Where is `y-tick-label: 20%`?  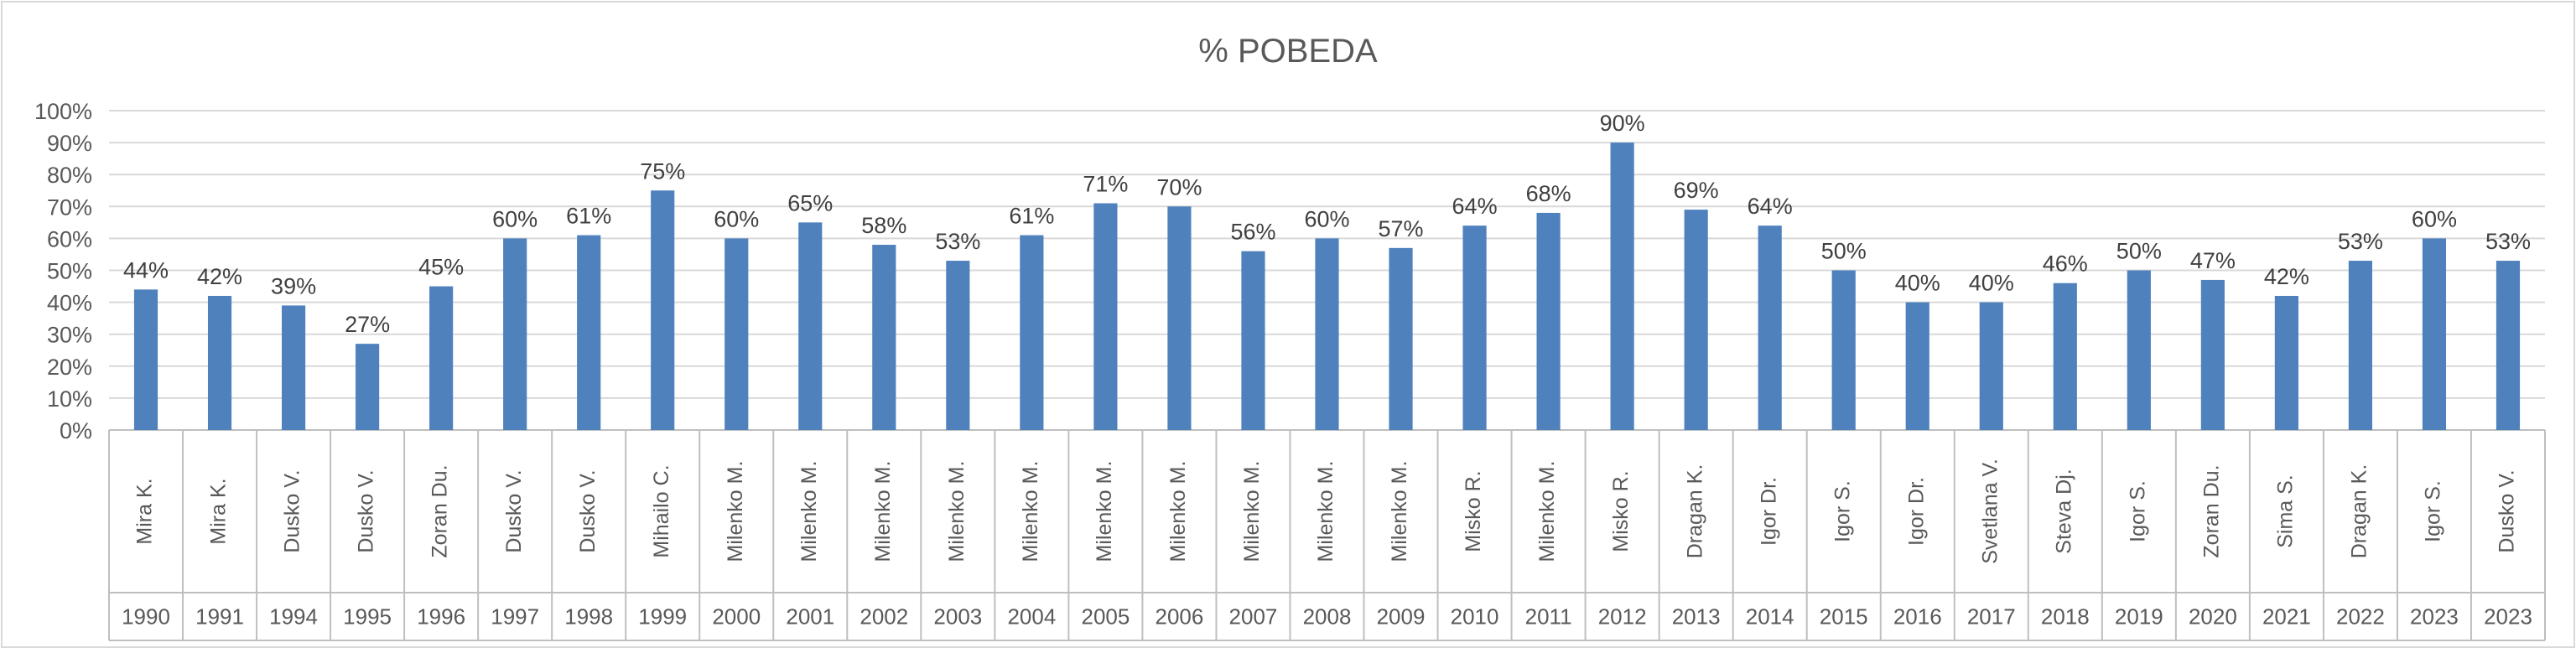 y-tick-label: 20% is located at coordinates (69, 368).